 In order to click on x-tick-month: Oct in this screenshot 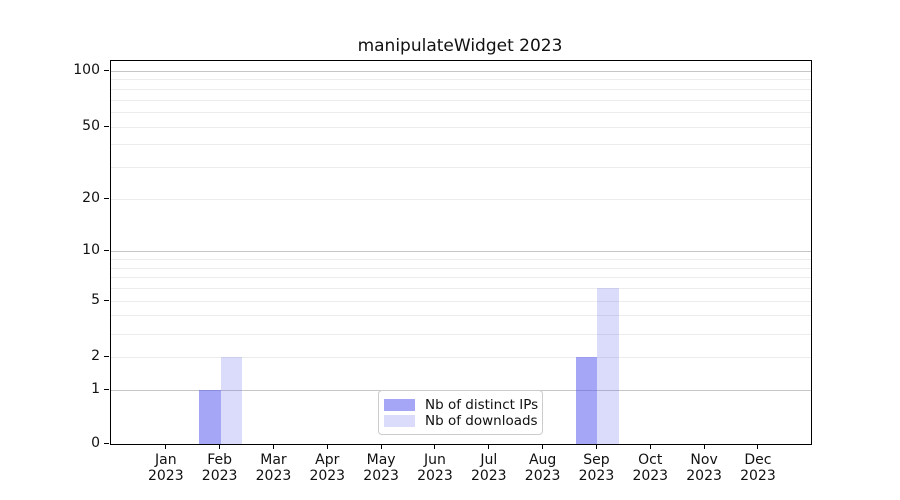, I will do `click(650, 460)`.